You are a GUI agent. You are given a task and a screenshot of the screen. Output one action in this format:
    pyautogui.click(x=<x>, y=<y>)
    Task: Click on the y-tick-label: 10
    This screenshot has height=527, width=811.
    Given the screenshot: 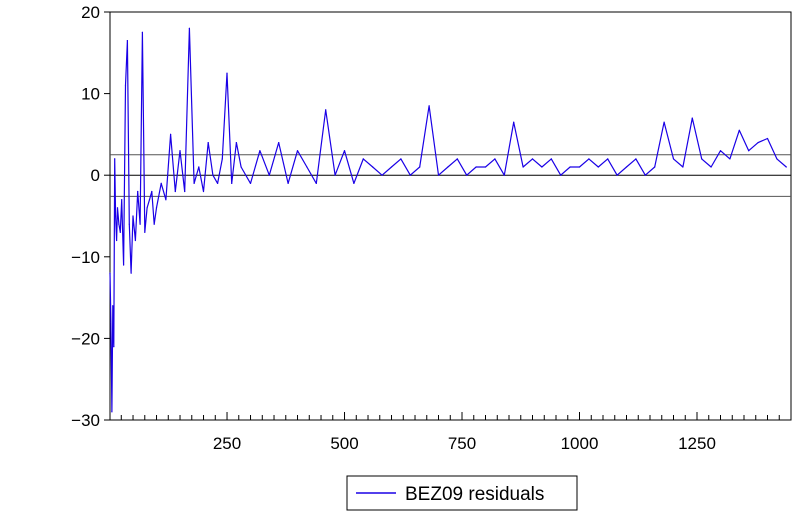 What is the action you would take?
    pyautogui.click(x=90, y=94)
    